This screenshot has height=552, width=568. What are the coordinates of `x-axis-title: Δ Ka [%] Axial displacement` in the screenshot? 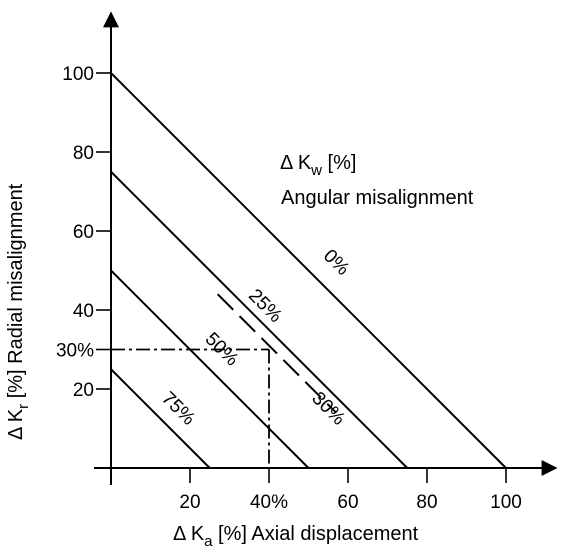 It's located at (296, 536).